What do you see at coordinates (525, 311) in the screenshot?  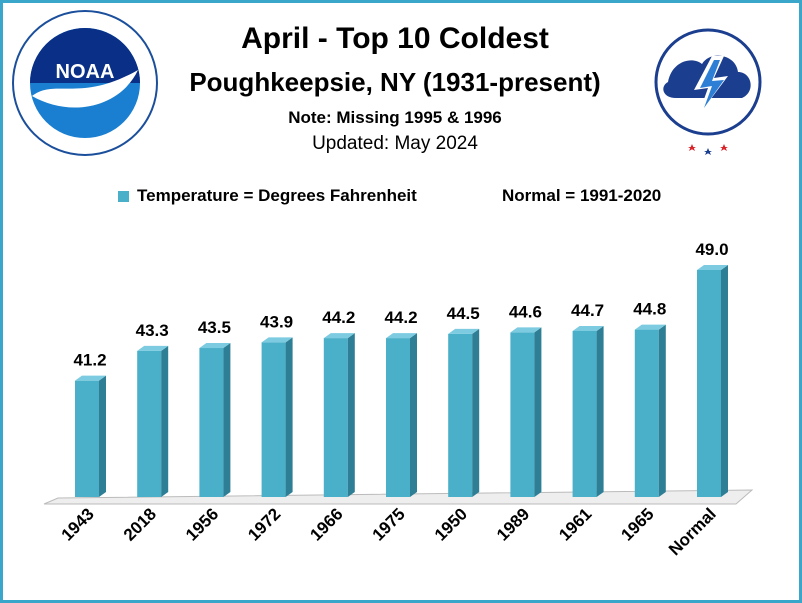 I see `data-label: 44.6` at bounding box center [525, 311].